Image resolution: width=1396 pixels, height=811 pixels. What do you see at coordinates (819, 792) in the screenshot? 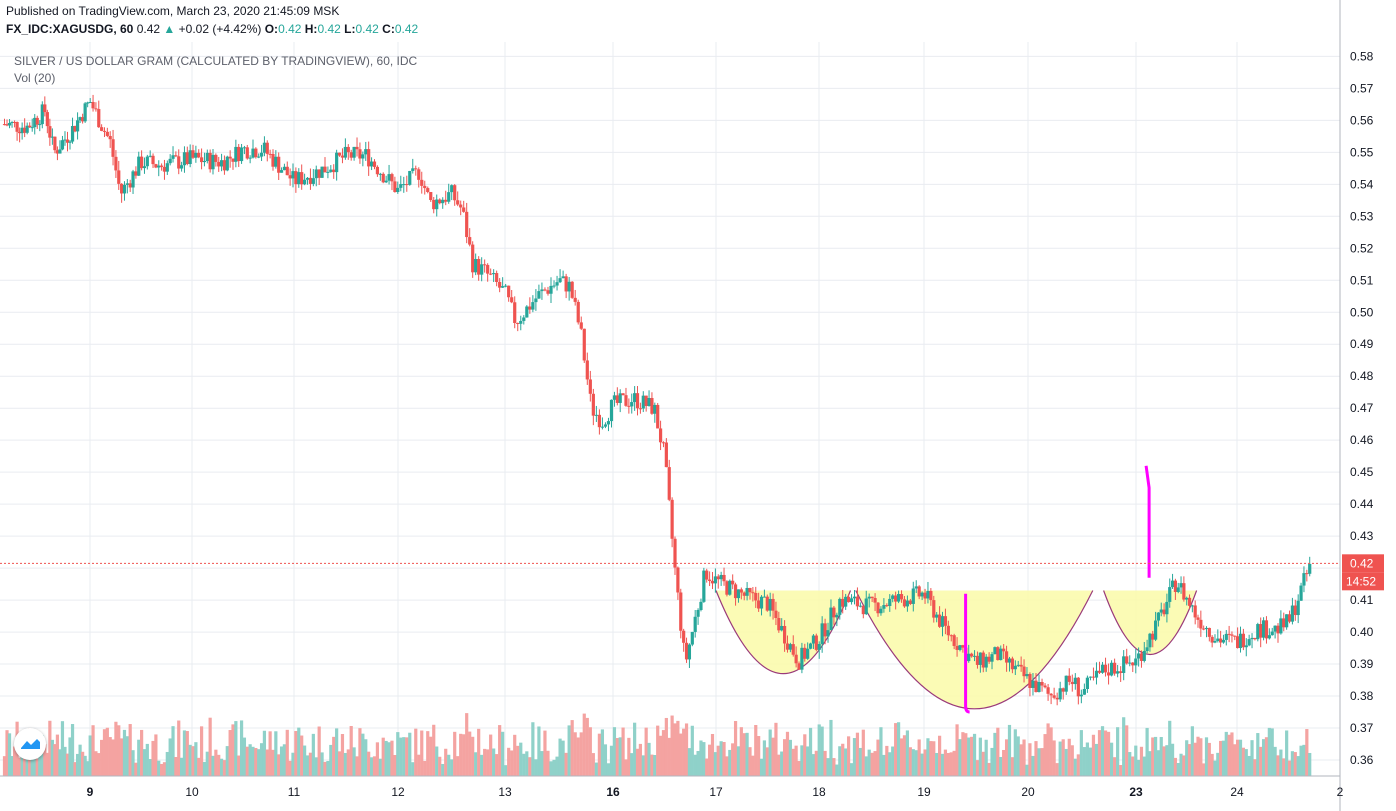
I see `x-tick-label: 18` at bounding box center [819, 792].